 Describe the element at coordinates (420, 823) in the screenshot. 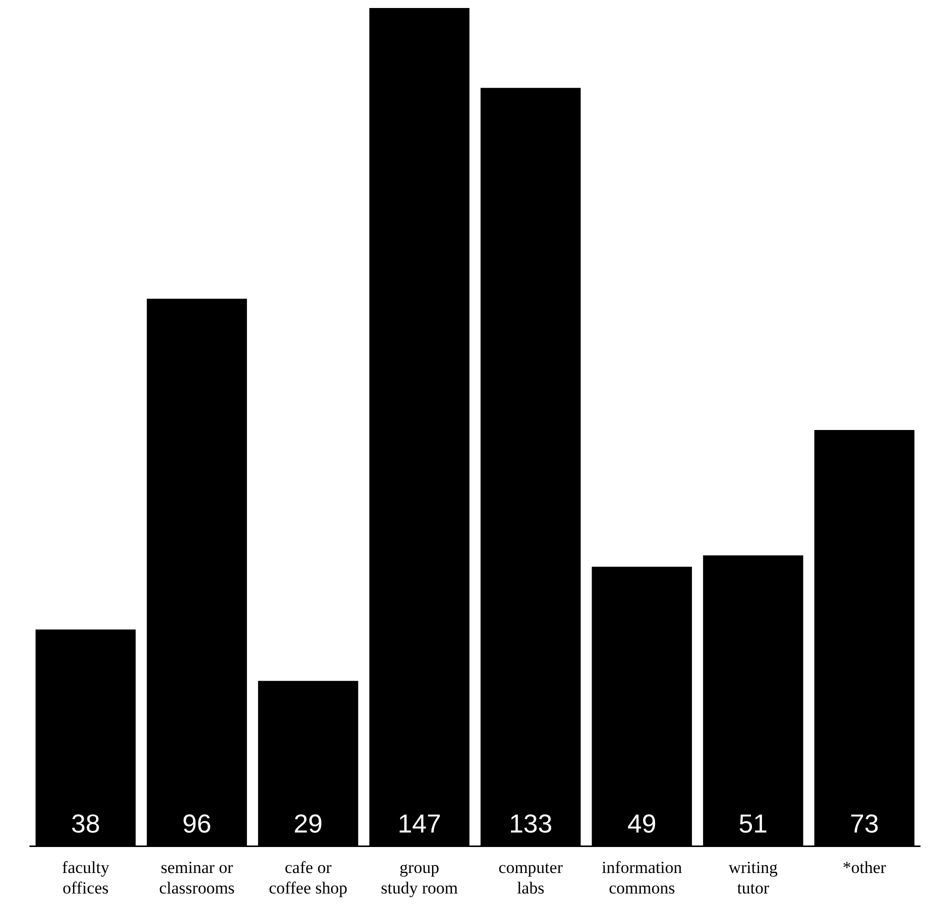

I see `data-label: 147` at that location.